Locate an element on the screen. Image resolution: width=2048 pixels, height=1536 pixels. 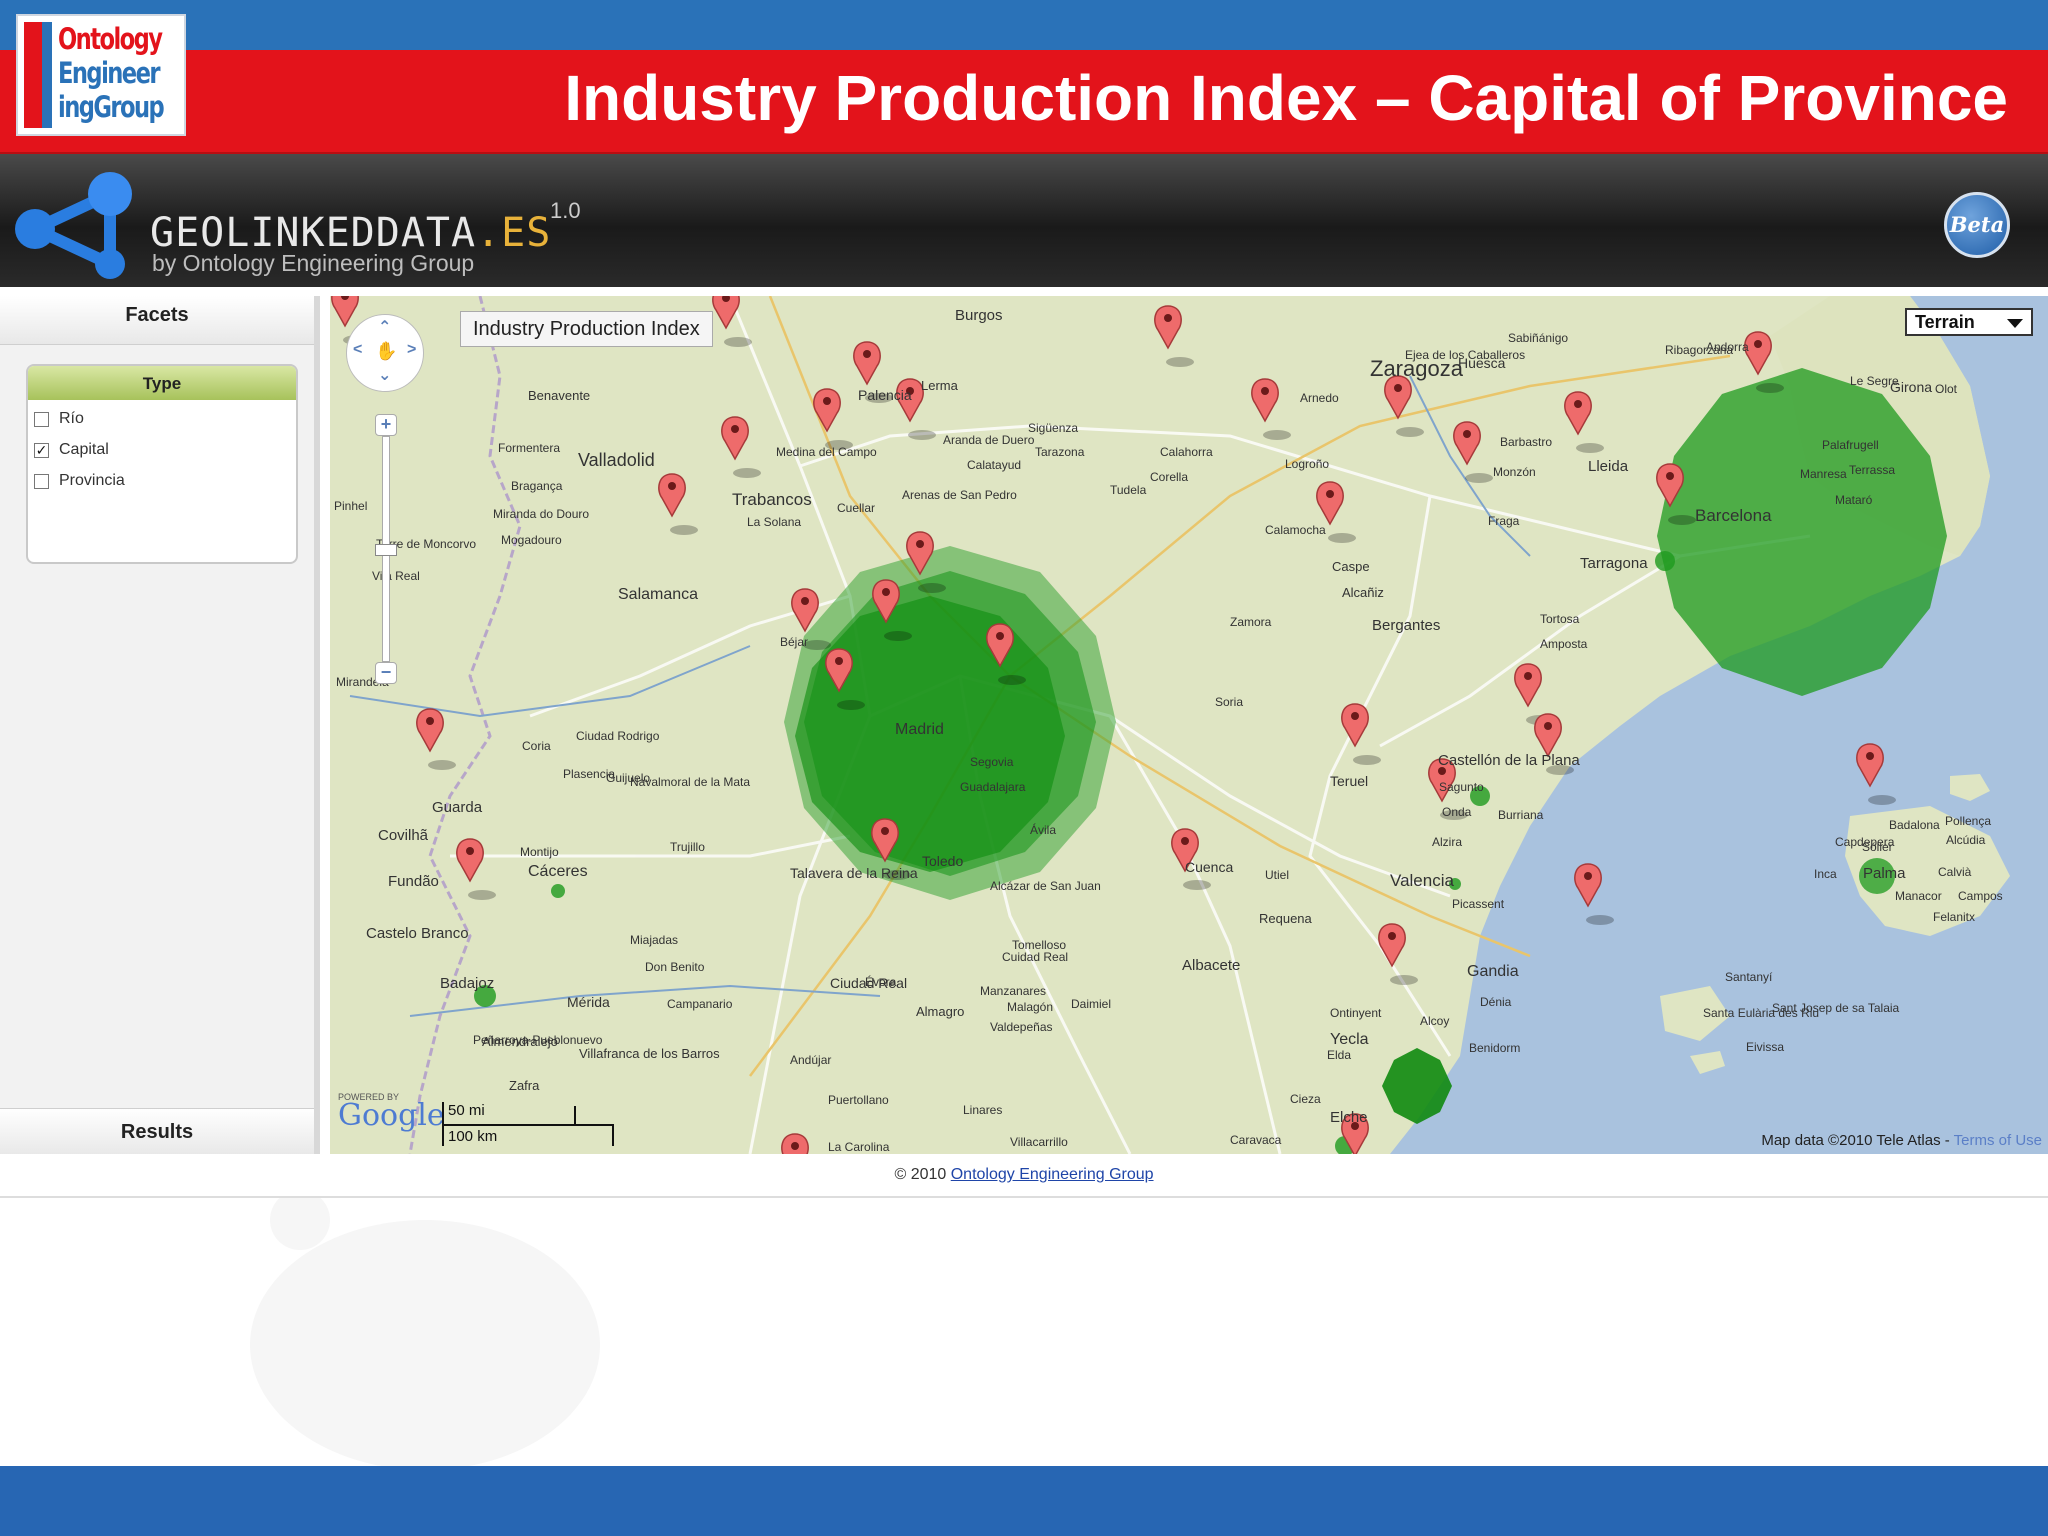
ipi-circle-valencia is located at coordinates (1455, 884).